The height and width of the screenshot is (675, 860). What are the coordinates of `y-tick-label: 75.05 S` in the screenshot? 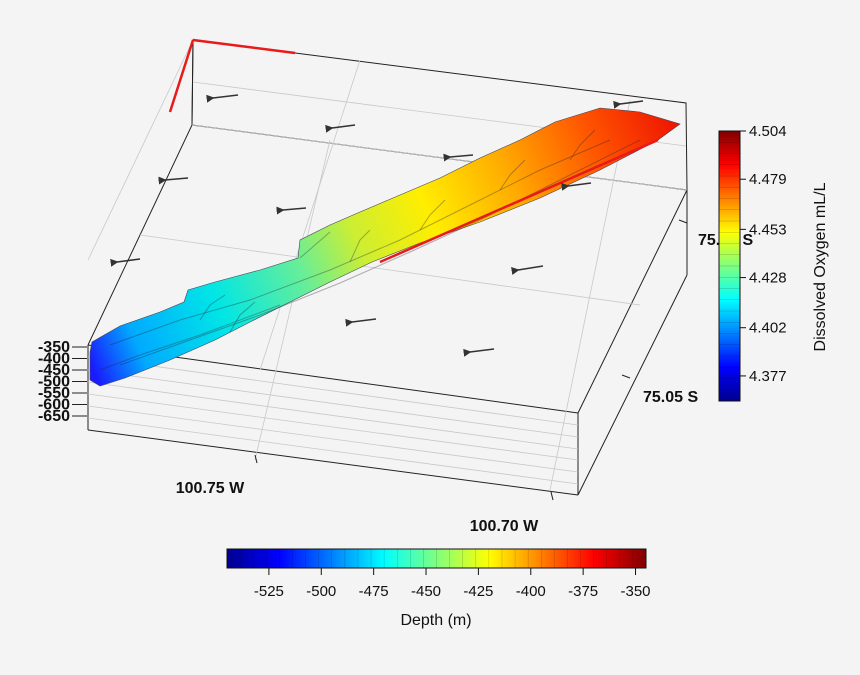 It's located at (670, 397).